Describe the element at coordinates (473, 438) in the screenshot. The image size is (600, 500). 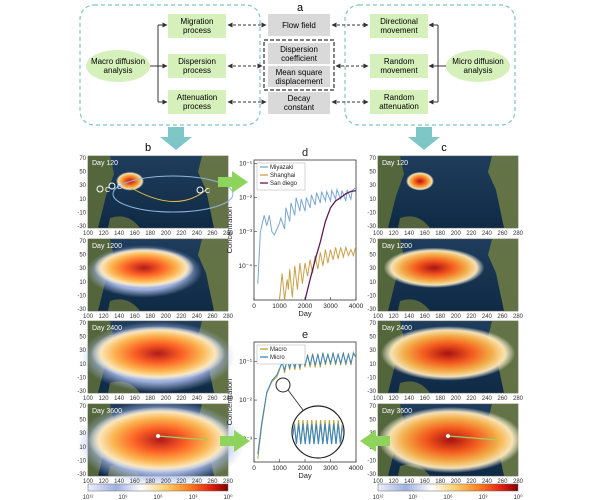
I see `sampling-pointer` at that location.